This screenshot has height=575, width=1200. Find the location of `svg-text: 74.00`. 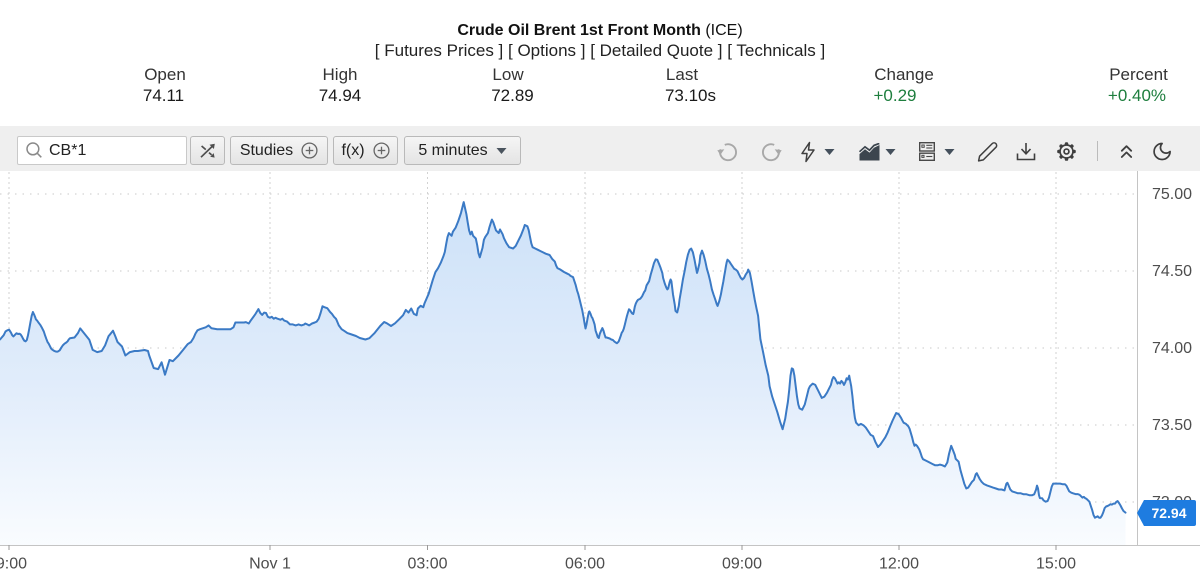

svg-text: 74.00 is located at coordinates (1172, 348).